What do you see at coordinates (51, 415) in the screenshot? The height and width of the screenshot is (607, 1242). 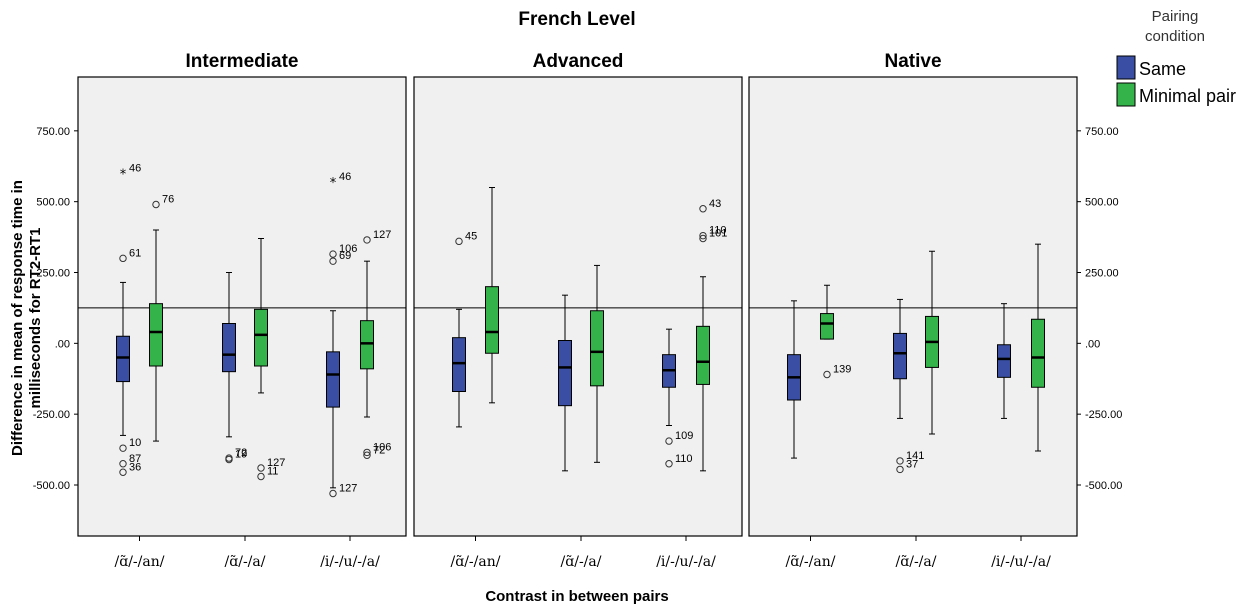 I see `y-tick-label-left-1: -250.00` at bounding box center [51, 415].